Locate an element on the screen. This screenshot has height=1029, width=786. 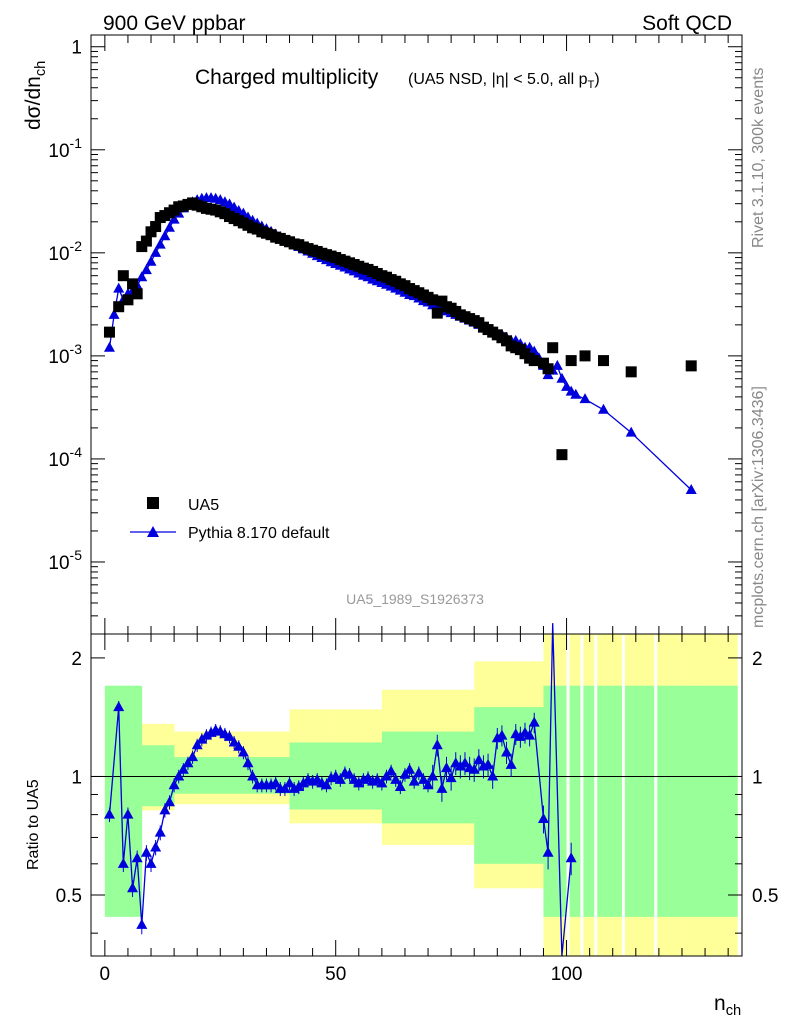
y-tick-label: 1 is located at coordinates (76, 48).